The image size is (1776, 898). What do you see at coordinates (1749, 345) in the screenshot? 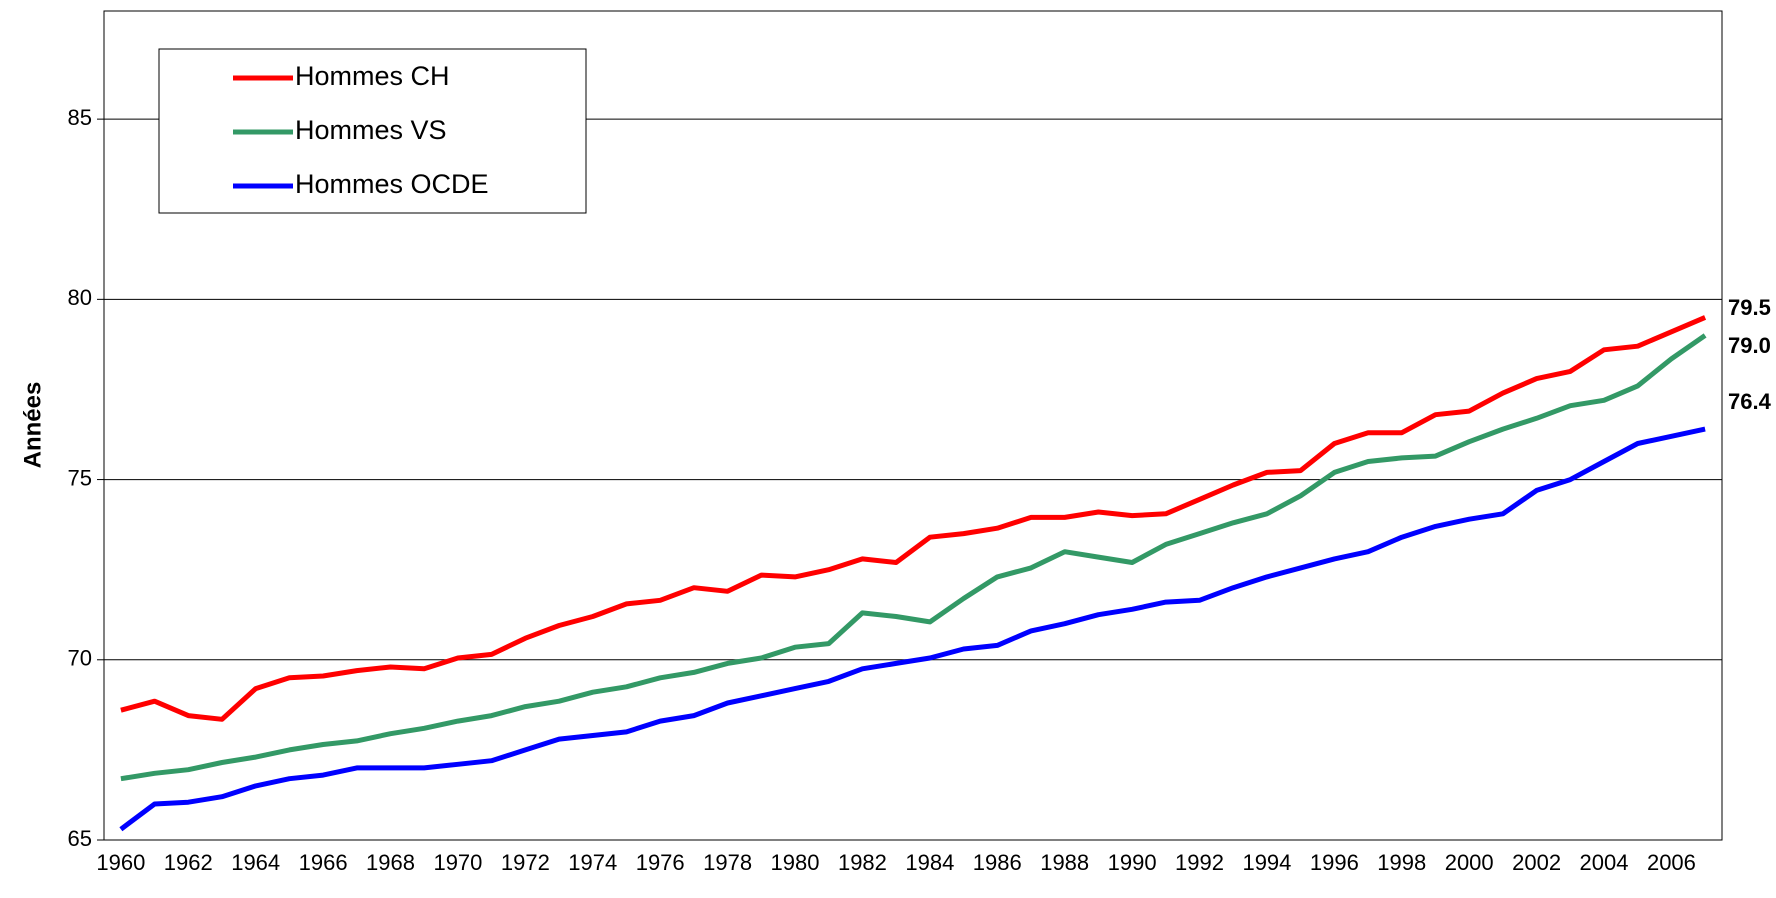
I see `end-value-label: 79.0` at bounding box center [1749, 345].